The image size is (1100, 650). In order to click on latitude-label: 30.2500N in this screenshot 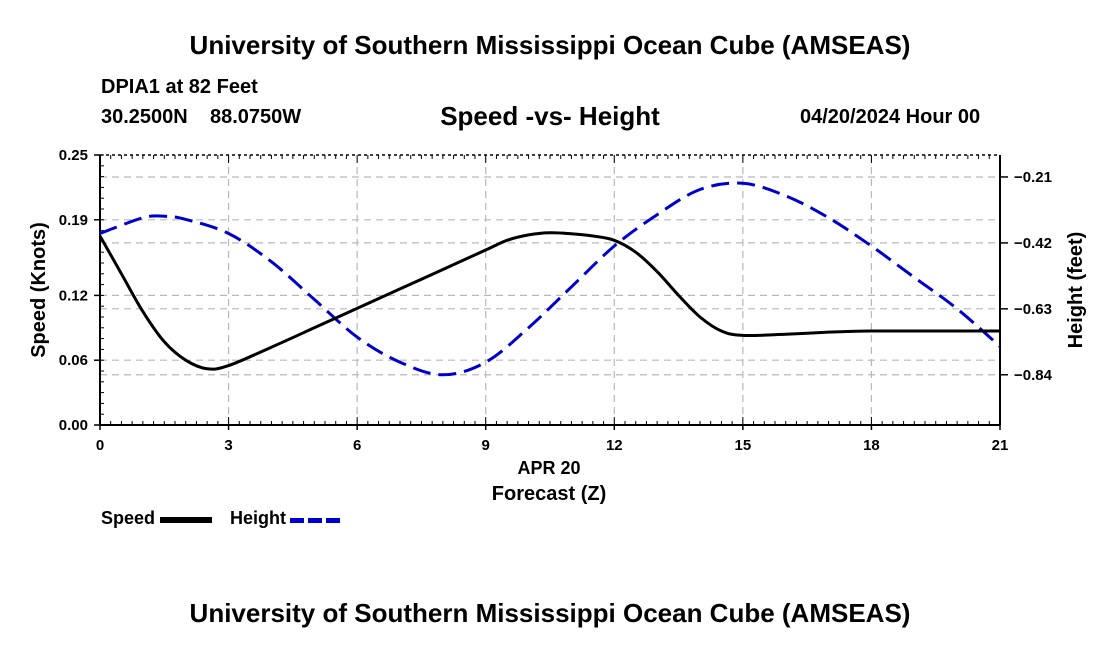, I will do `click(144, 117)`.